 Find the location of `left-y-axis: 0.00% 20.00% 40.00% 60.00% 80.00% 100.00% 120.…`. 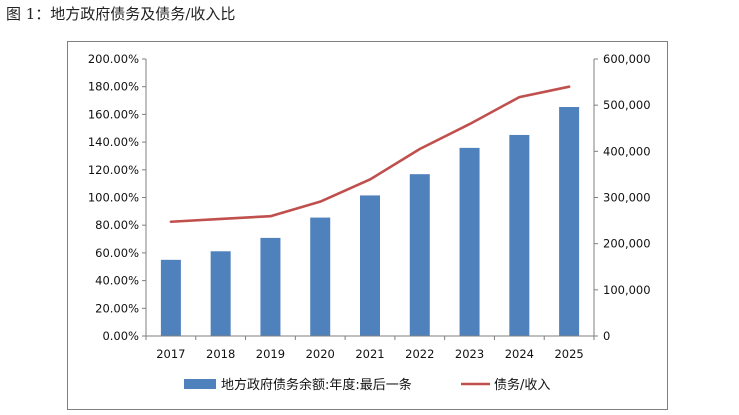

left-y-axis: 0.00% 20.00% 40.00% 60.00% 80.00% 100.00% 120.… is located at coordinates (117, 197).